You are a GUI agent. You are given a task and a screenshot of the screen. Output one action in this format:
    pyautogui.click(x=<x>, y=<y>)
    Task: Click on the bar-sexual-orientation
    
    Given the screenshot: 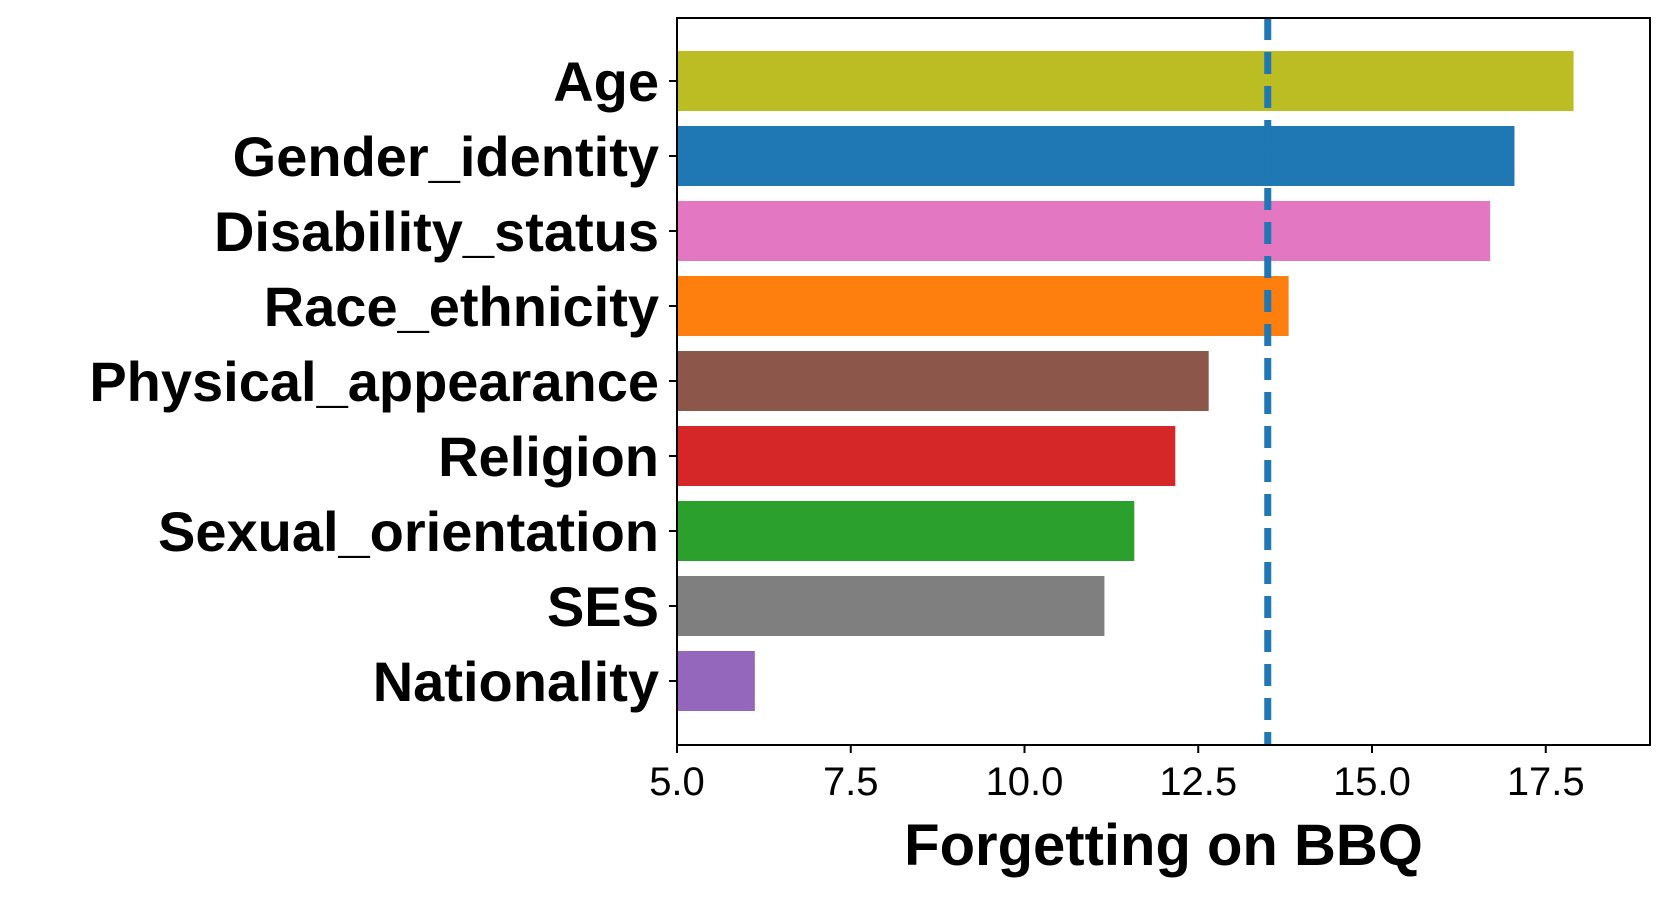 What is the action you would take?
    pyautogui.click(x=906, y=531)
    